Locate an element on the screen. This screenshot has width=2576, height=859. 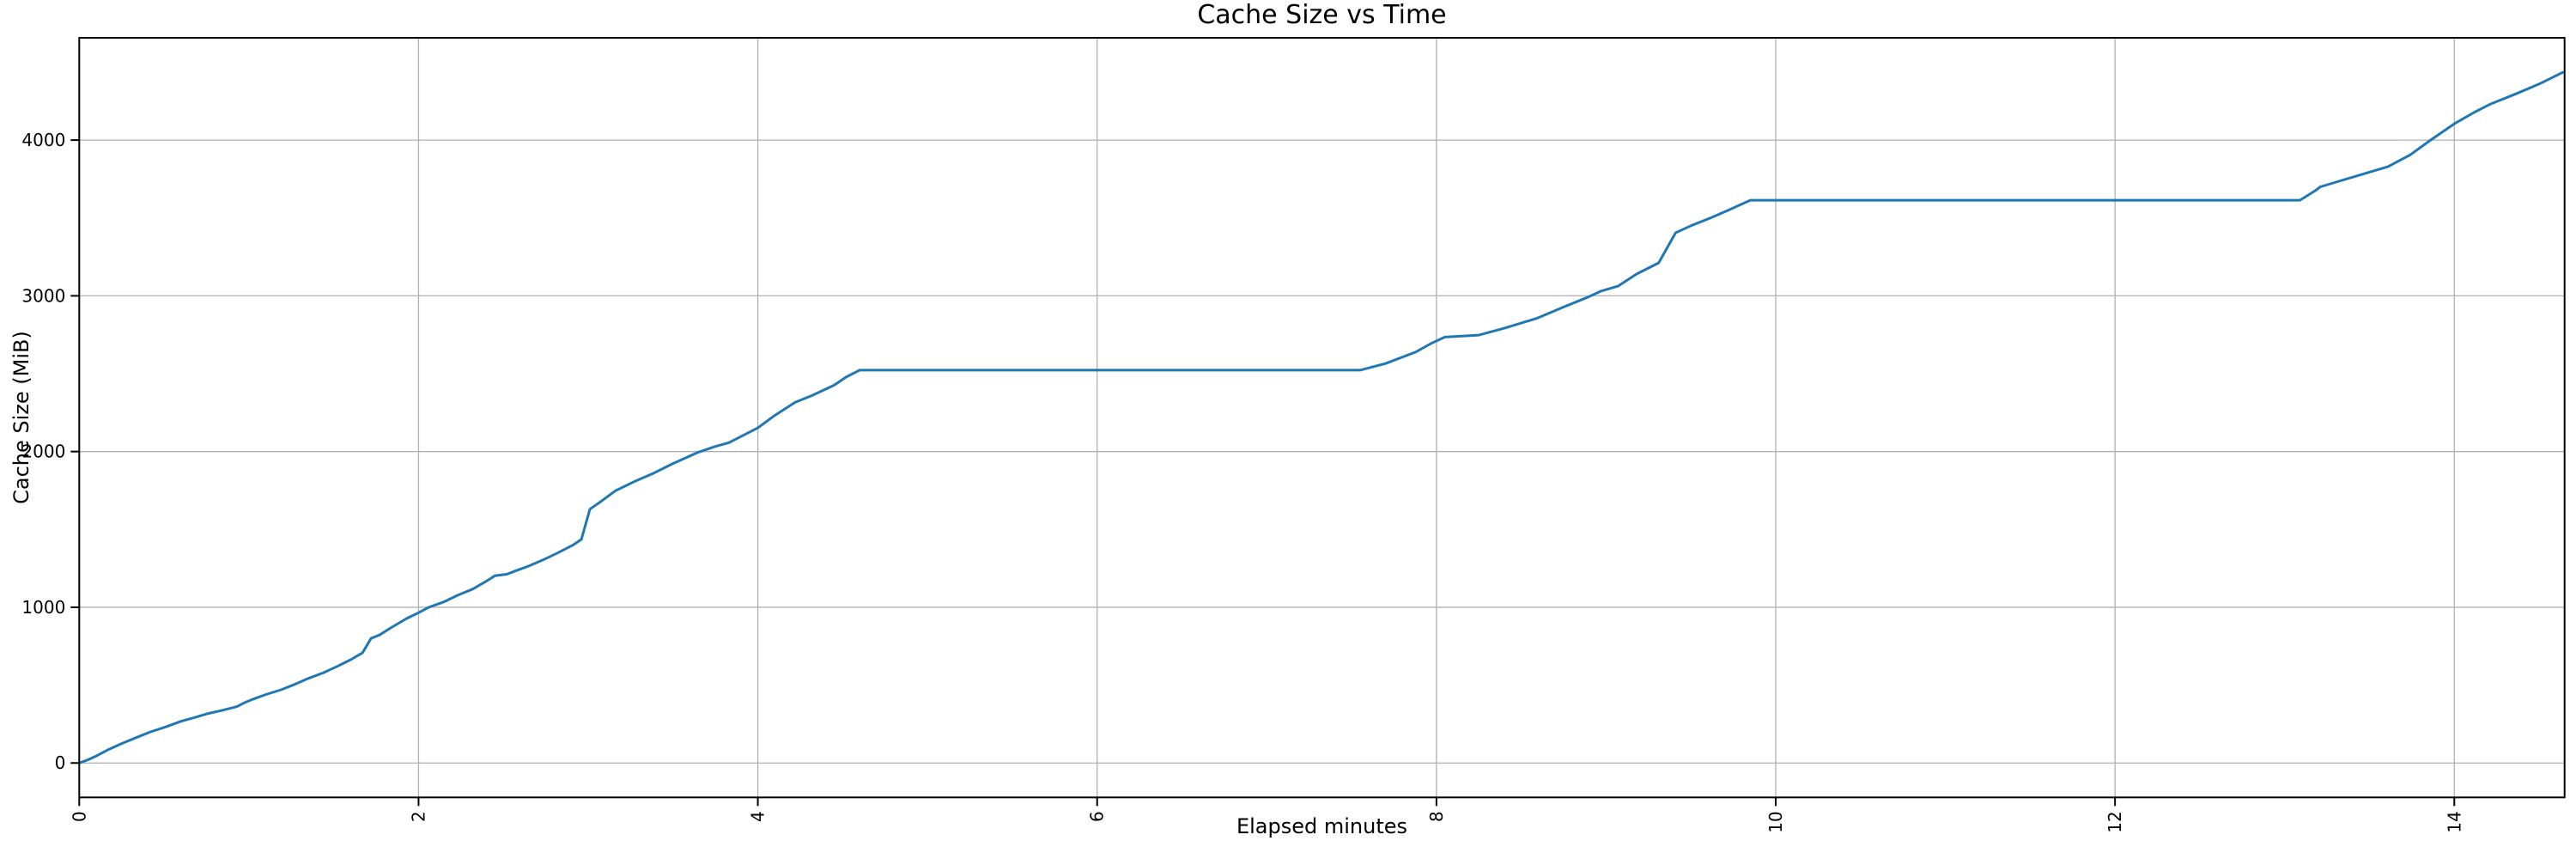
x-tick-label: 6 is located at coordinates (1097, 816).